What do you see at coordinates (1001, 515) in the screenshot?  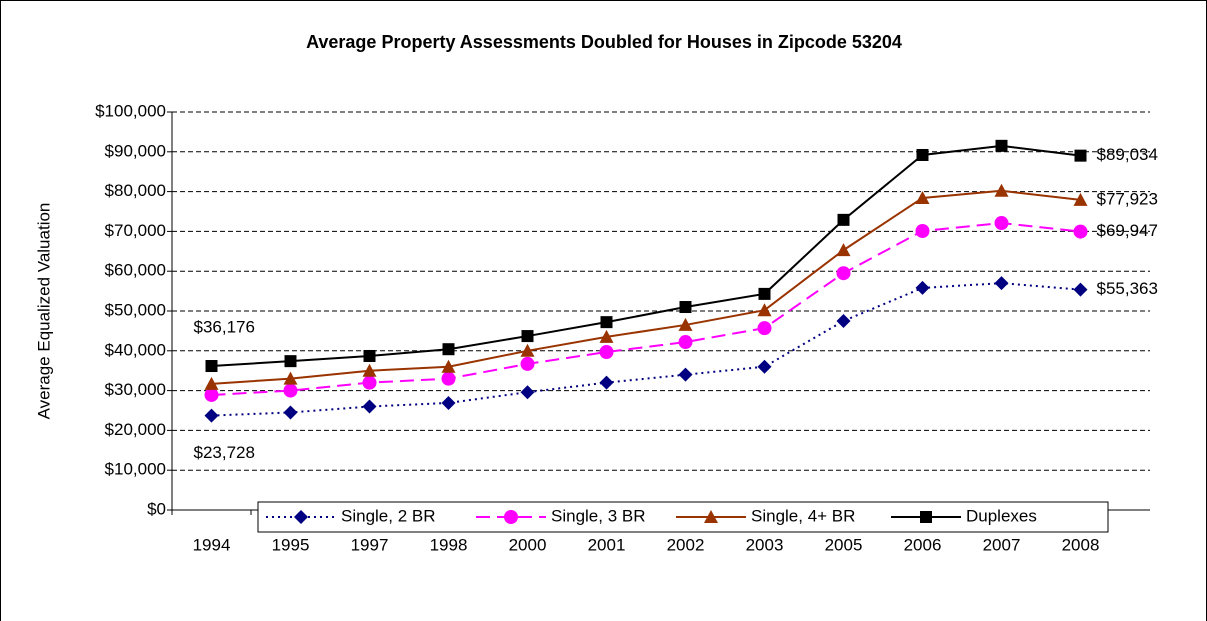 I see `legend-label: Duplexes` at bounding box center [1001, 515].